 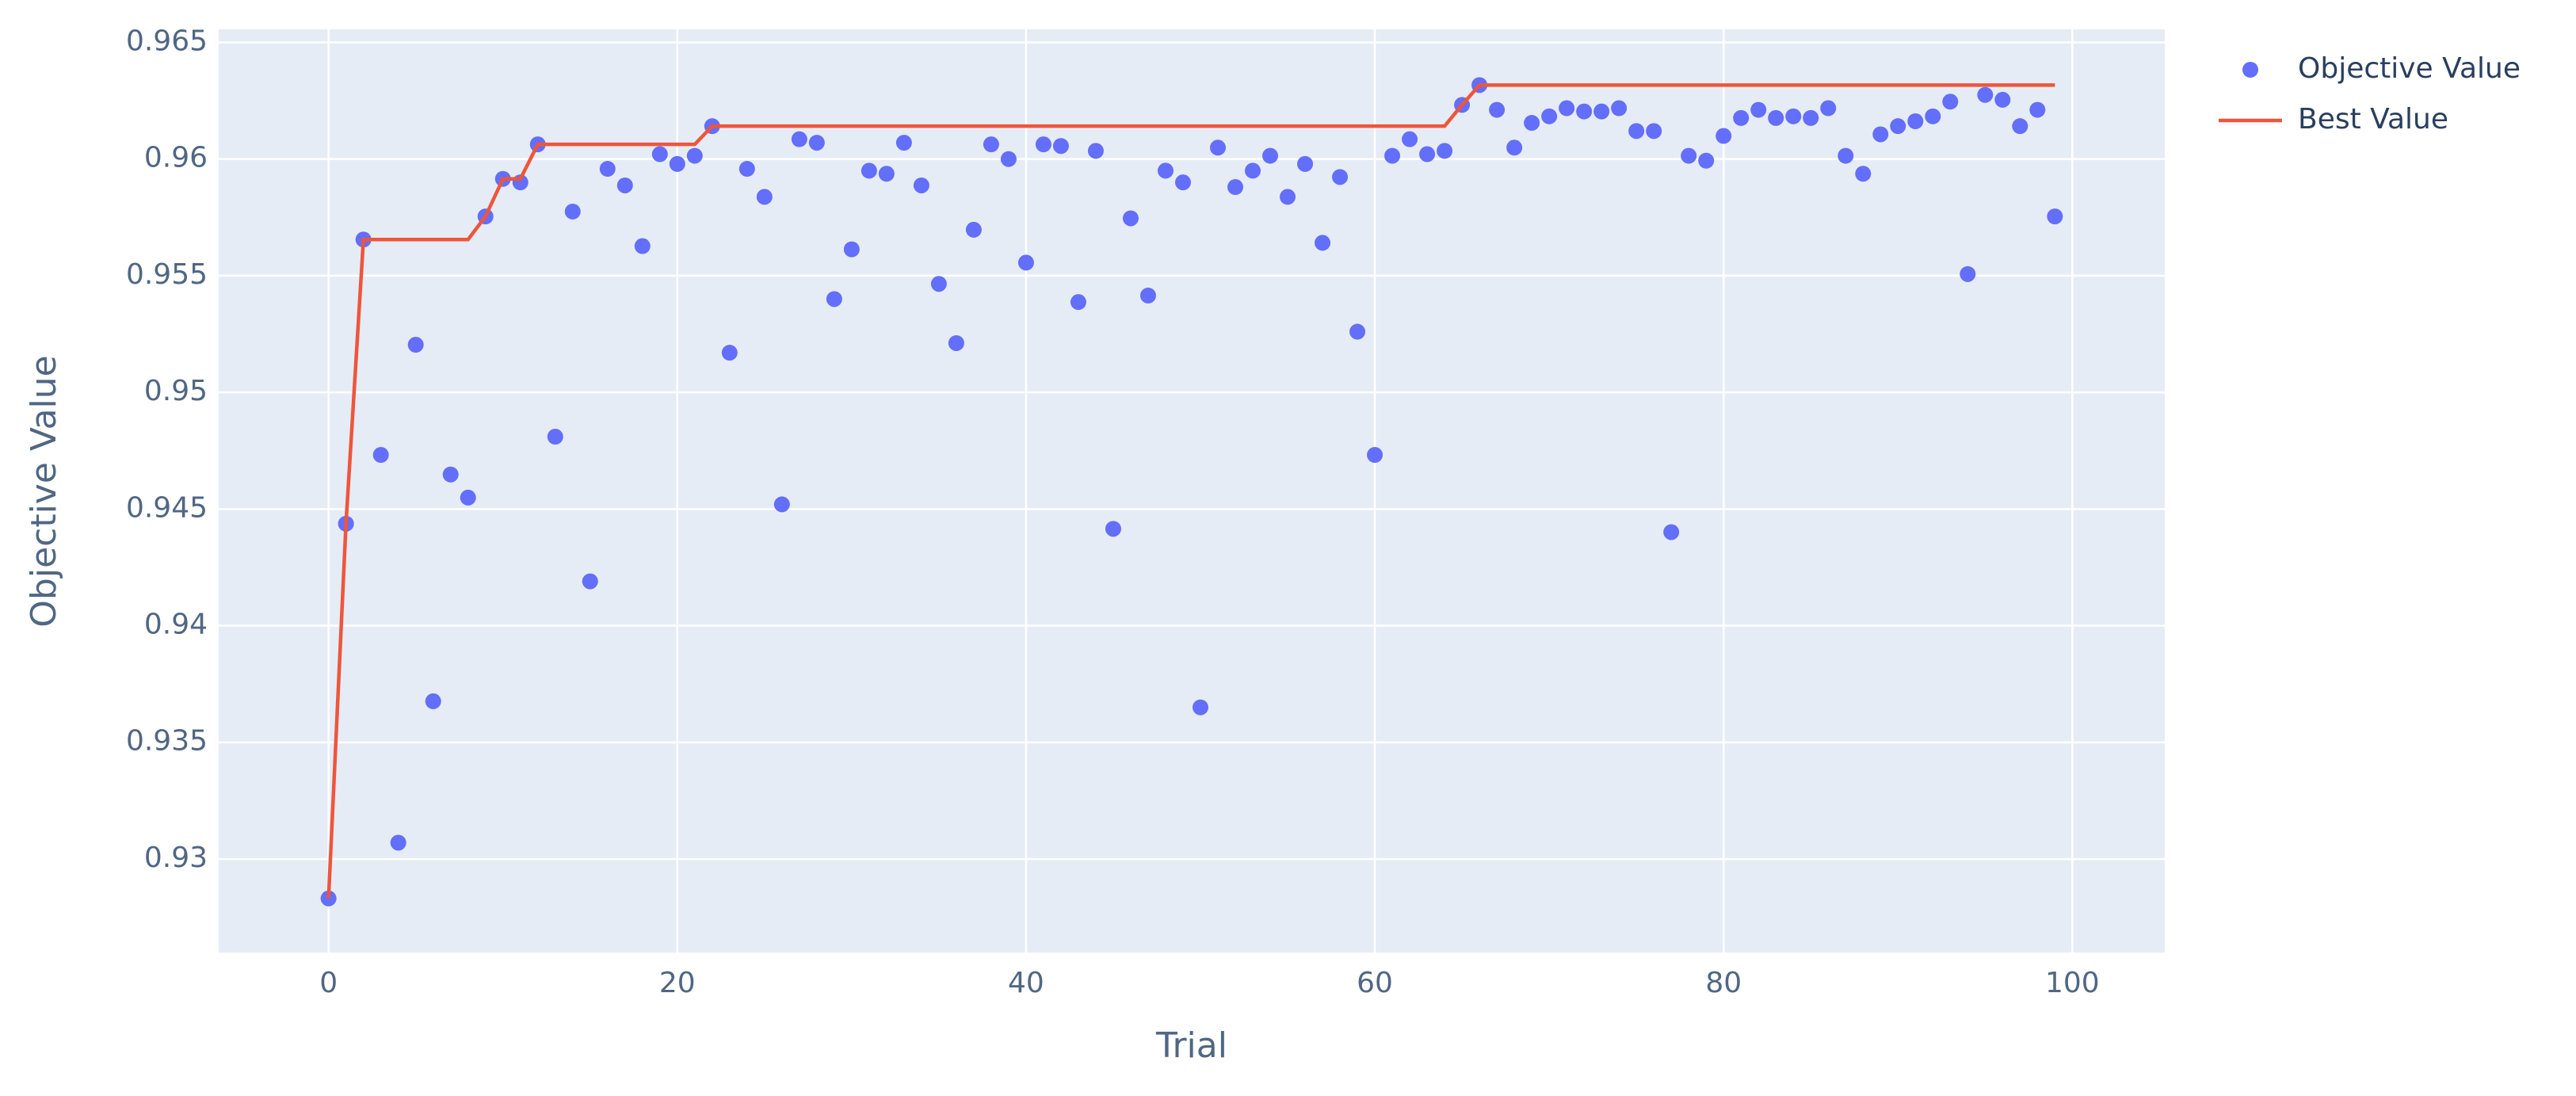 I want to click on x-tick-label: 60, so click(x=1375, y=983).